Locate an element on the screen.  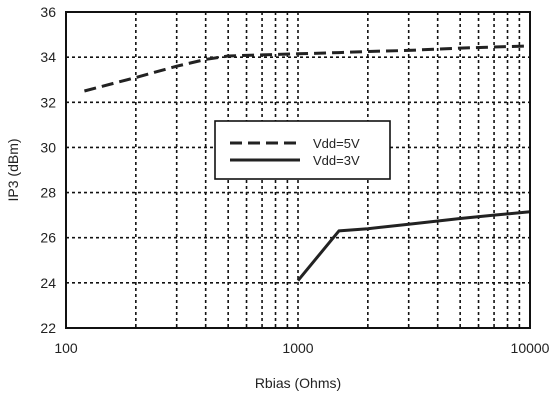
x-tick-label: 1000 is located at coordinates (297, 348).